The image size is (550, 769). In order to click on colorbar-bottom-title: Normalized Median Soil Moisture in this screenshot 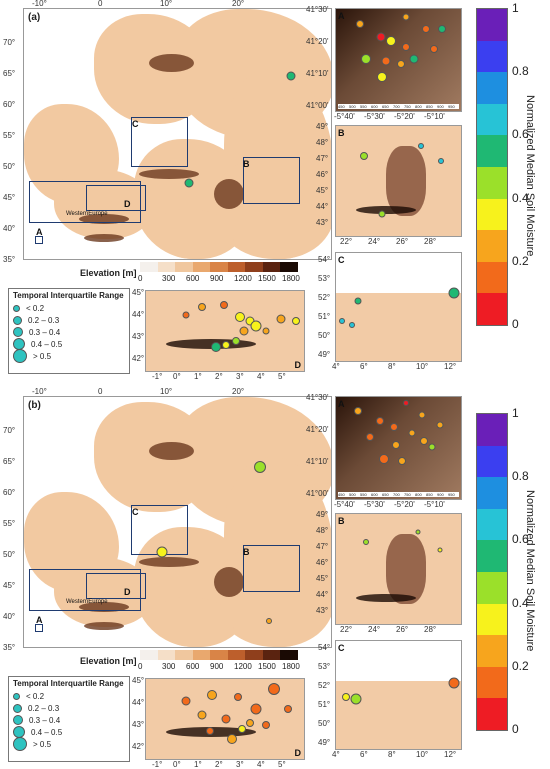, I will do `click(530, 571)`.